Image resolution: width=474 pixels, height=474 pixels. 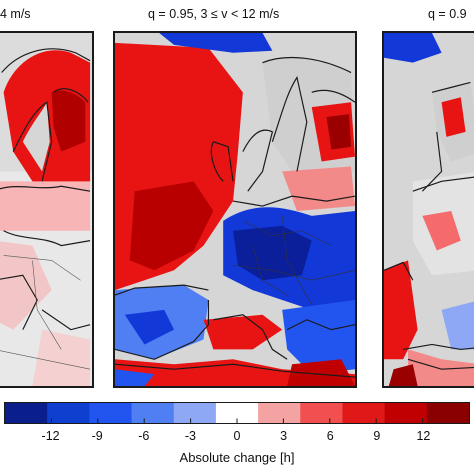 I want to click on colorbar-ticks: -12 -9 -6 -3 0 3 6 9 12, so click(x=237, y=439).